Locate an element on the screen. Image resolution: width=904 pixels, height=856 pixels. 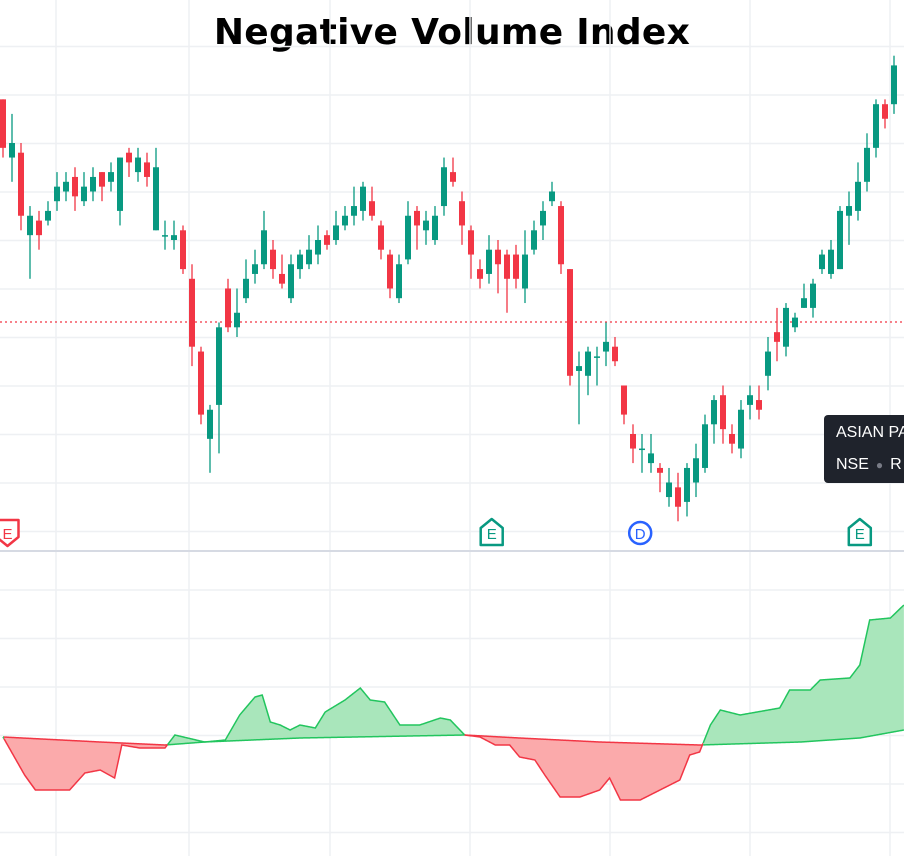
nvi-fill-below is located at coordinates (85, 763).